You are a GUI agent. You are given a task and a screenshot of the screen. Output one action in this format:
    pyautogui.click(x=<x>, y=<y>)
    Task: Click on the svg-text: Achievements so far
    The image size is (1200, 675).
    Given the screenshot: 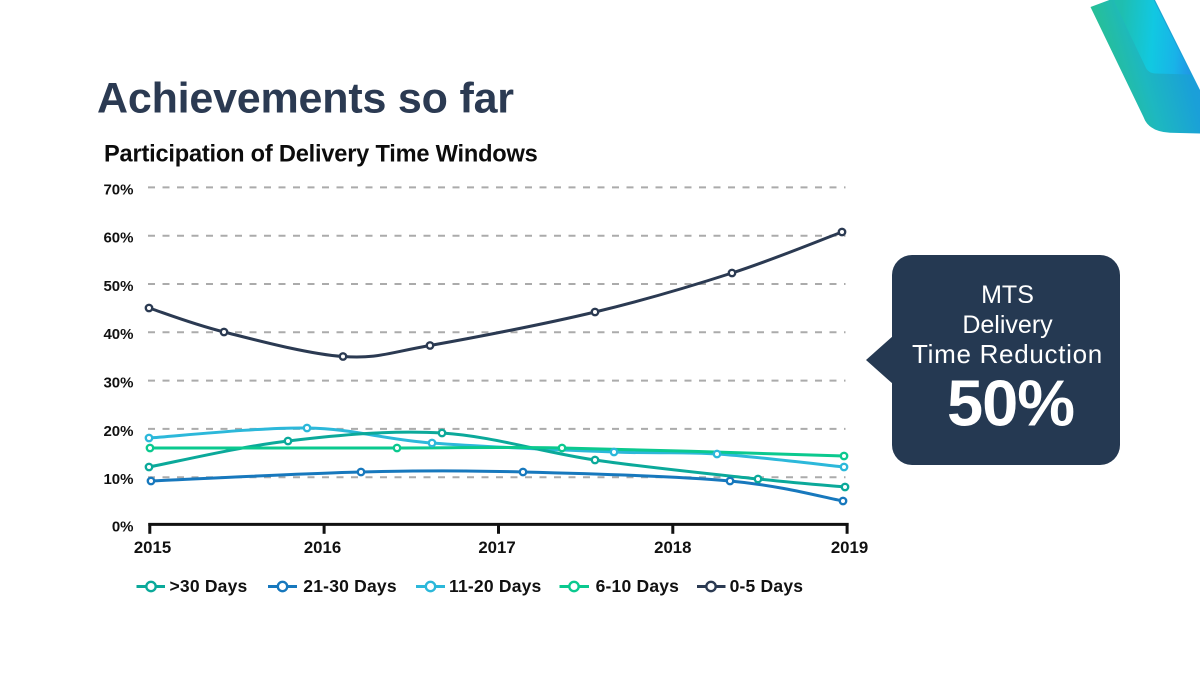 What is the action you would take?
    pyautogui.click(x=305, y=99)
    